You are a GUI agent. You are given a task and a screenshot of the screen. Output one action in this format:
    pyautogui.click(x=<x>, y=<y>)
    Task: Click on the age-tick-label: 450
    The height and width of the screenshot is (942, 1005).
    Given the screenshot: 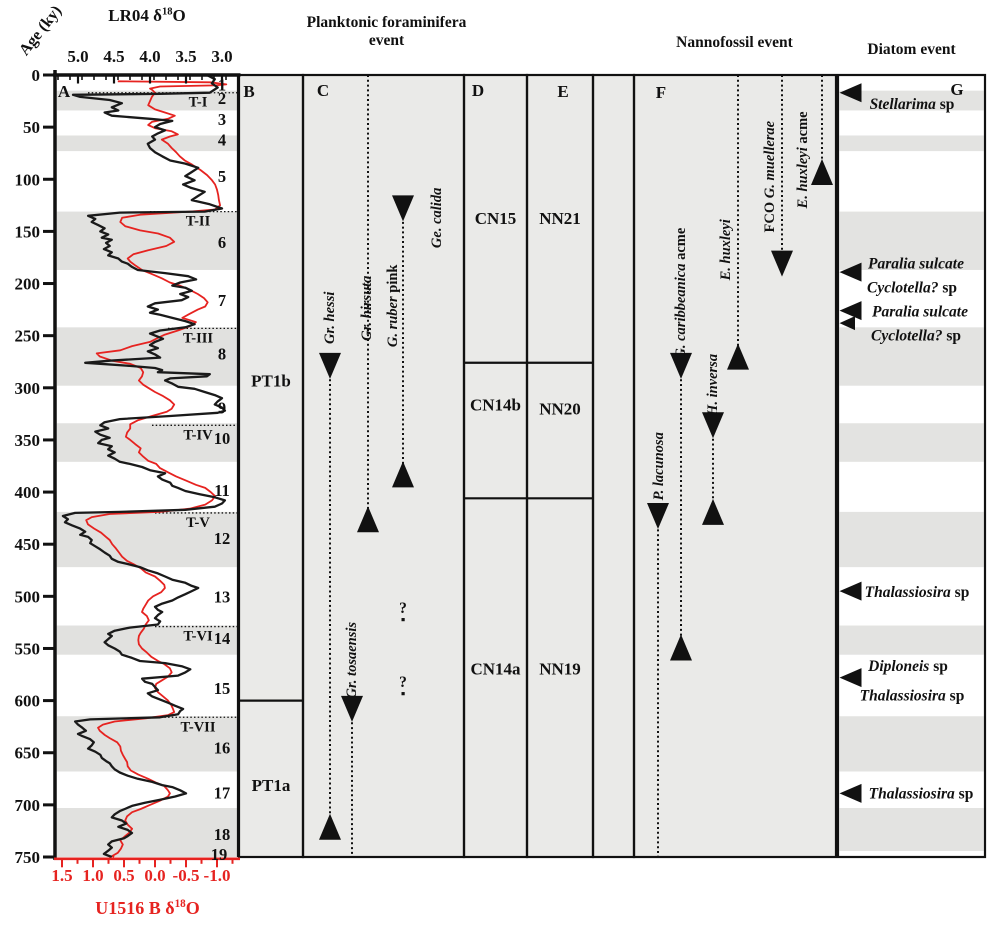 What is the action you would take?
    pyautogui.click(x=28, y=544)
    